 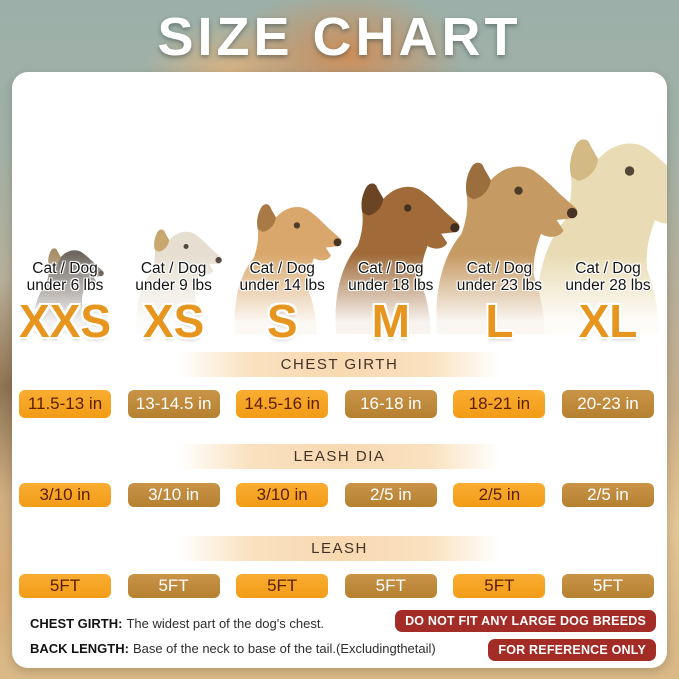 I want to click on chest-girth-value-l: 18-21 in, so click(x=499, y=404).